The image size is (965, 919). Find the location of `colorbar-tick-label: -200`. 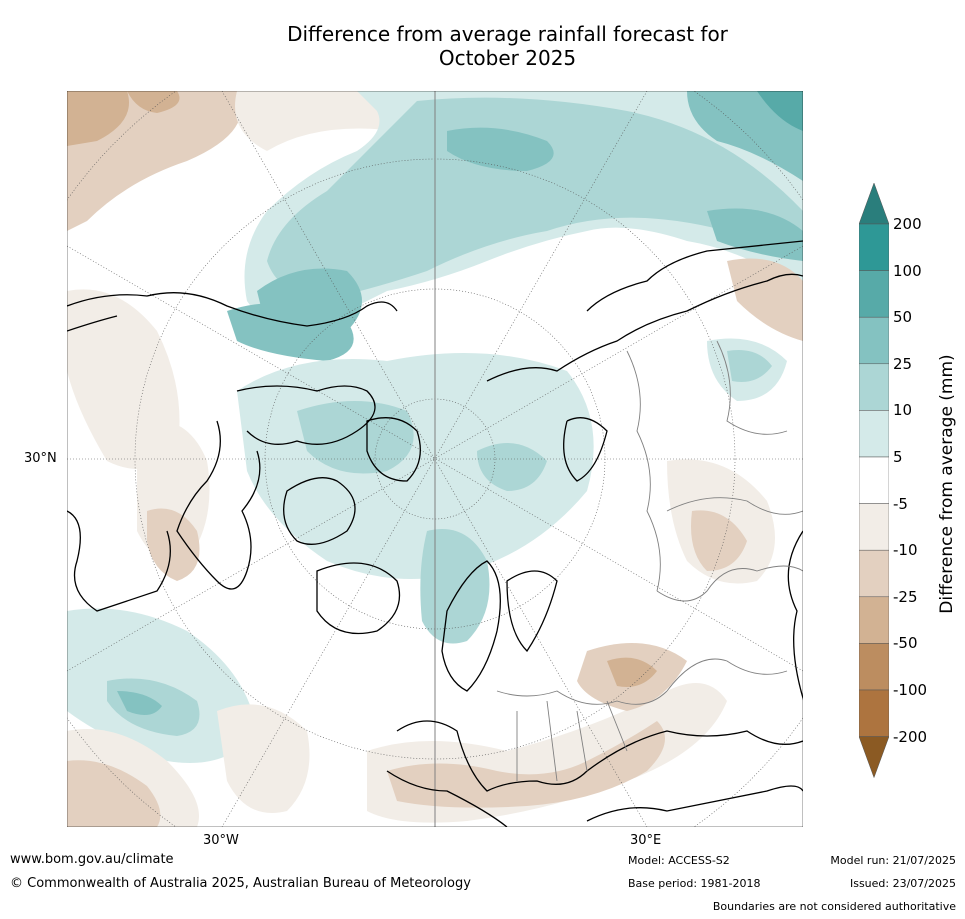

colorbar-tick-label: -200 is located at coordinates (910, 736).